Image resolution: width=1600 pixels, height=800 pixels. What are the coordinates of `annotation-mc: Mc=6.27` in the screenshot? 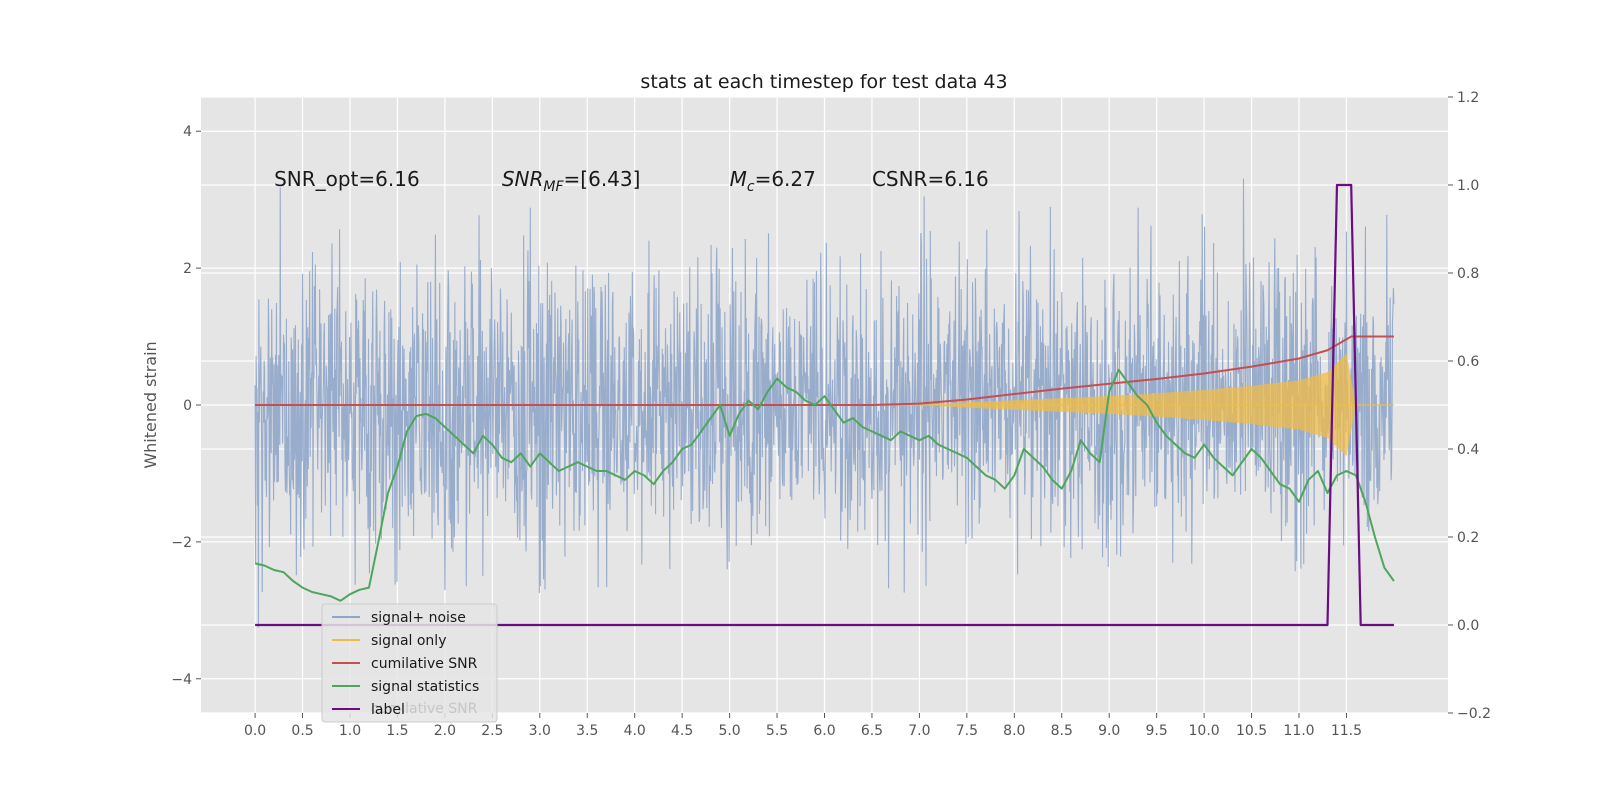 It's located at (773, 181).